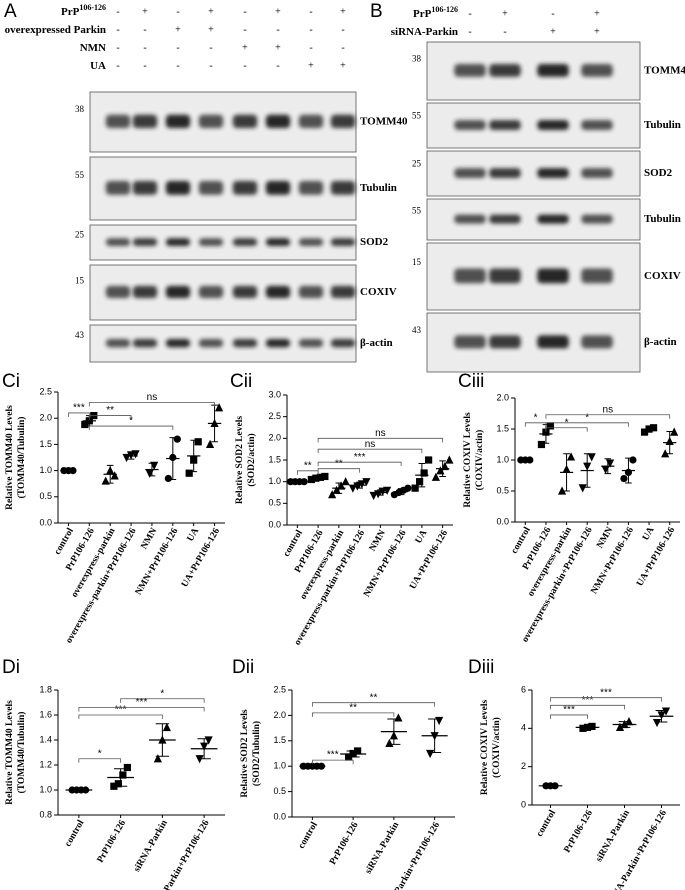 The width and height of the screenshot is (685, 890). What do you see at coordinates (274, 394) in the screenshot?
I see `y-tick-label: 3.0` at bounding box center [274, 394].